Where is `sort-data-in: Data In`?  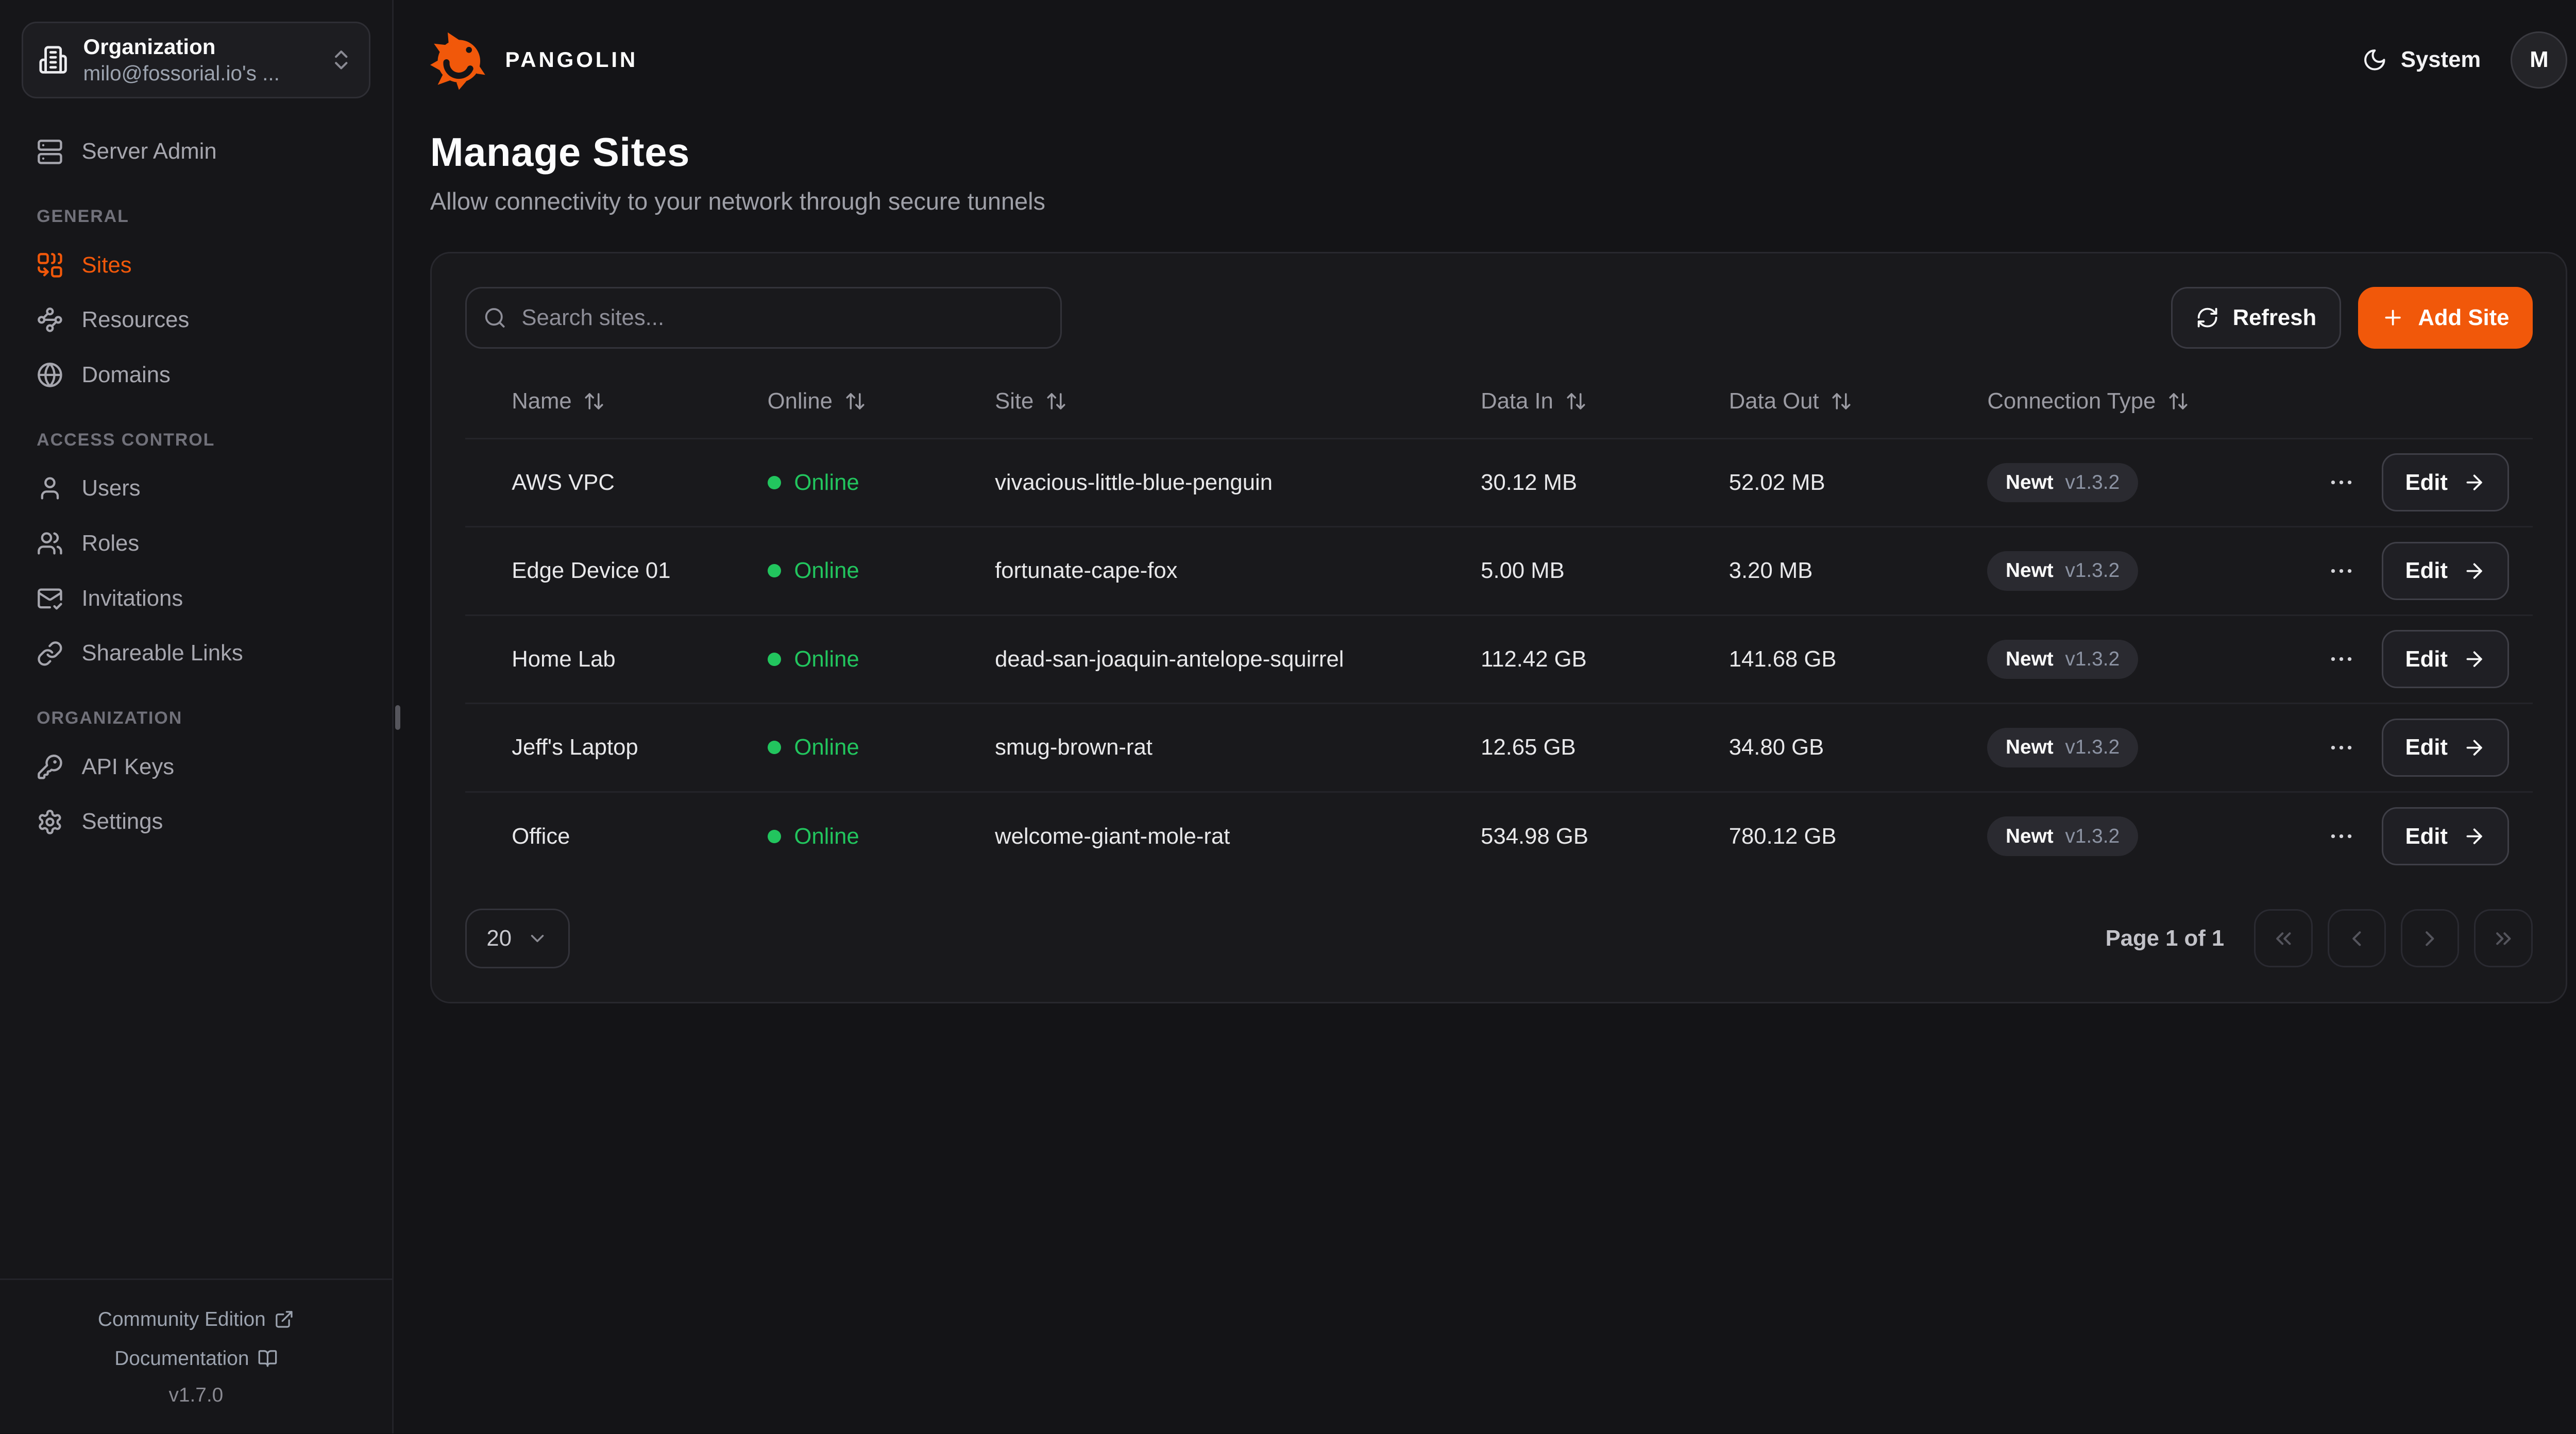
sort-data-in: Data In is located at coordinates (1534, 401).